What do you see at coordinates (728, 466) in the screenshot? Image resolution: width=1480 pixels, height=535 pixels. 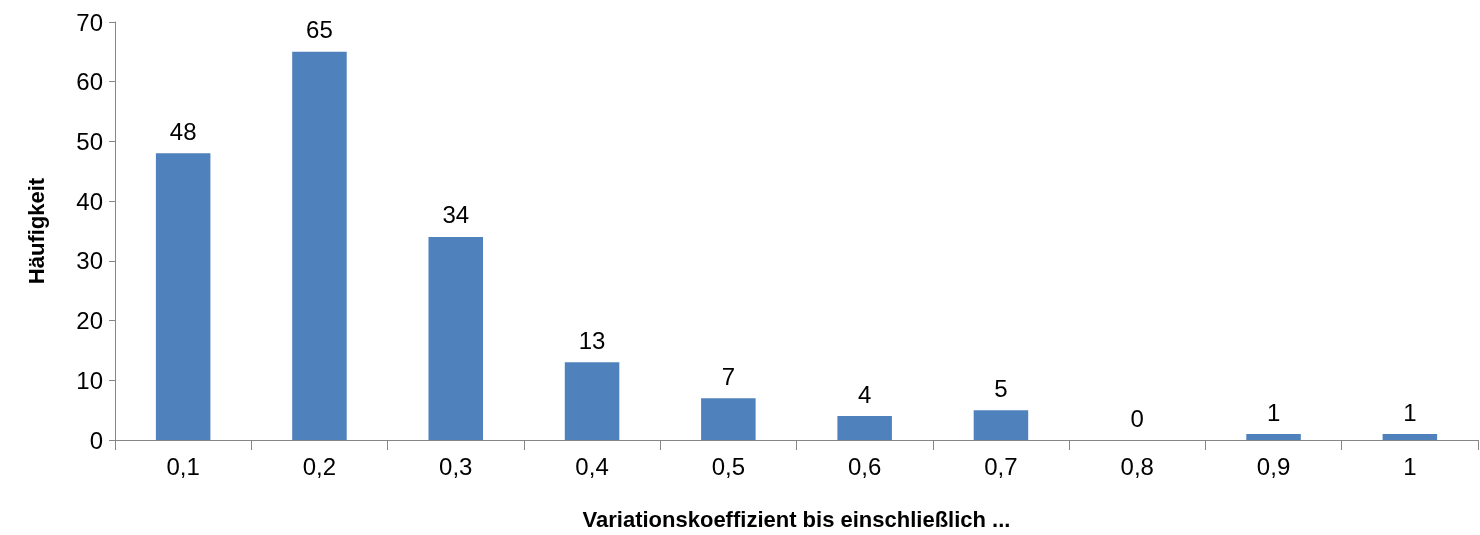 I see `x-tick-label: 0,5` at bounding box center [728, 466].